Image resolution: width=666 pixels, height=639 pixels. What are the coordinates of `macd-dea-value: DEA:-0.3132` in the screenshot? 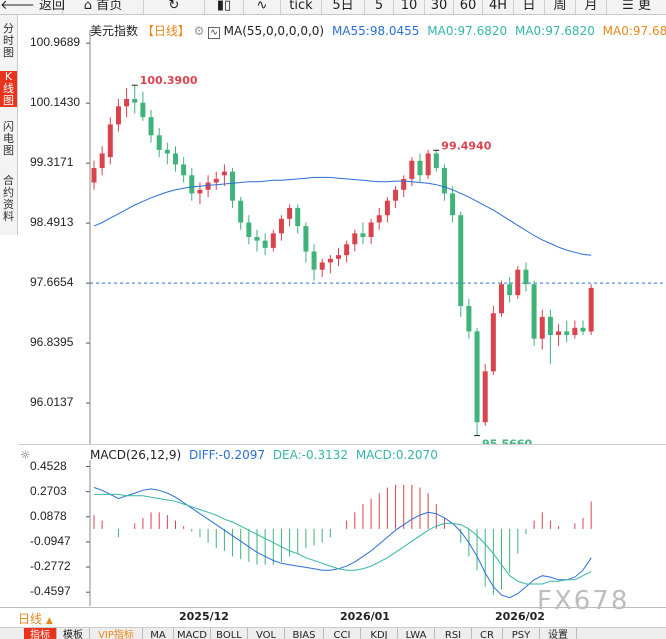 It's located at (310, 455).